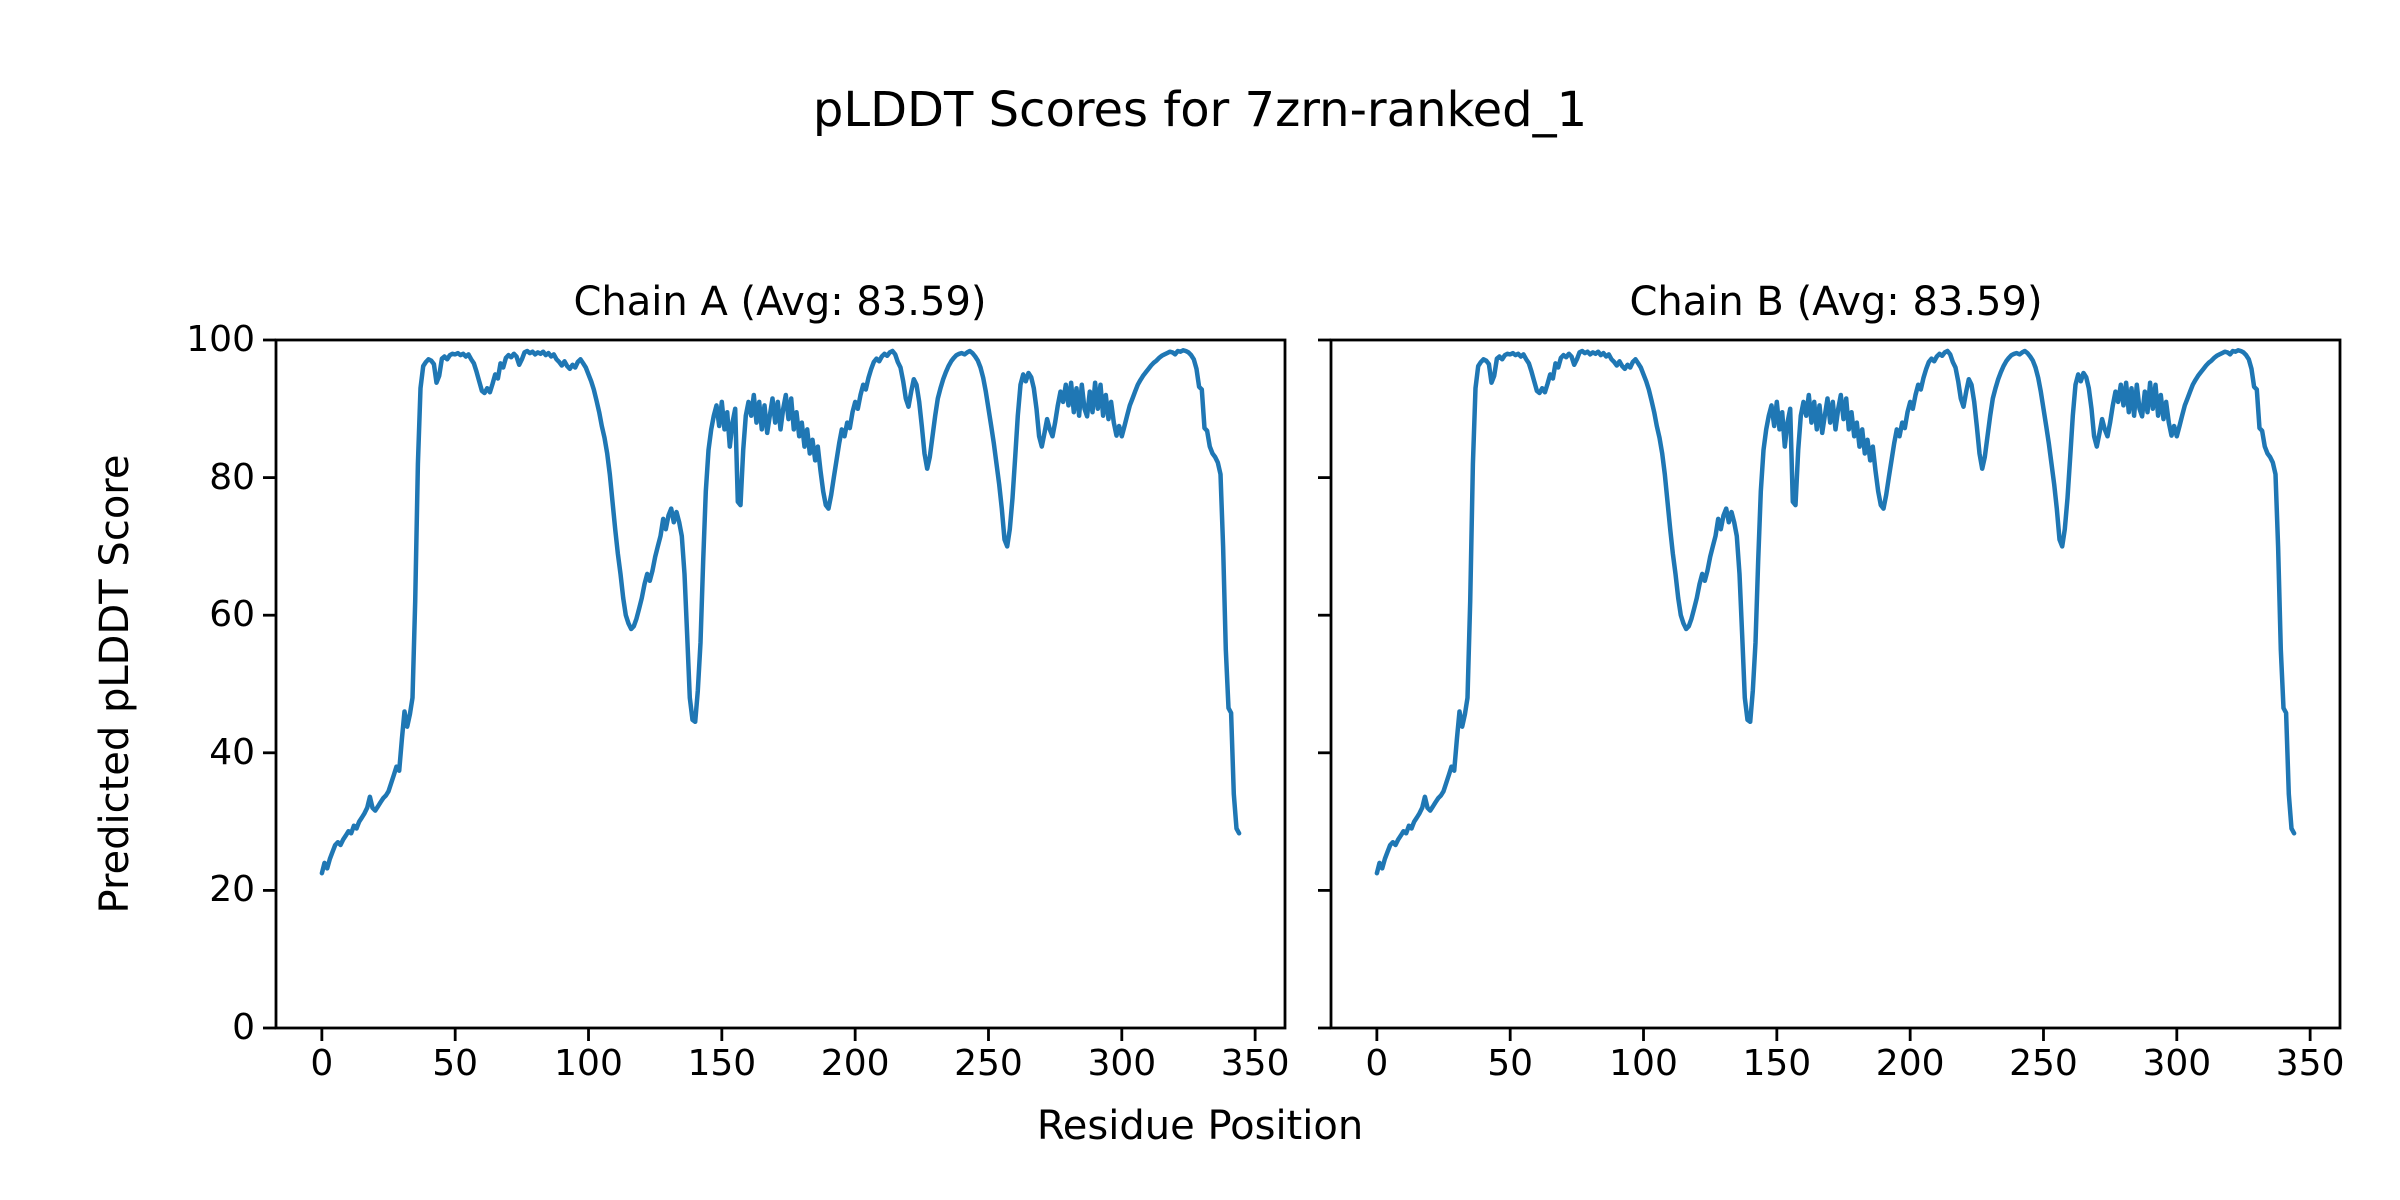  Describe the element at coordinates (1200, 110) in the screenshot. I see `figure-title: pLDDT Scores for 7zrn-ranked_1` at that location.